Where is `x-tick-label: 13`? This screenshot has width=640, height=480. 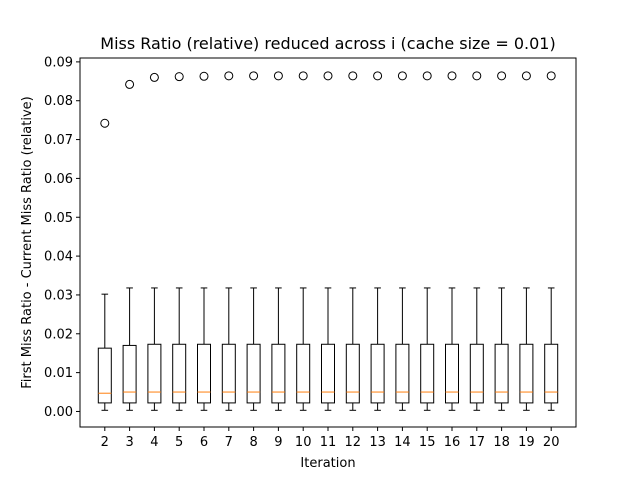 x-tick-label: 13 is located at coordinates (377, 442).